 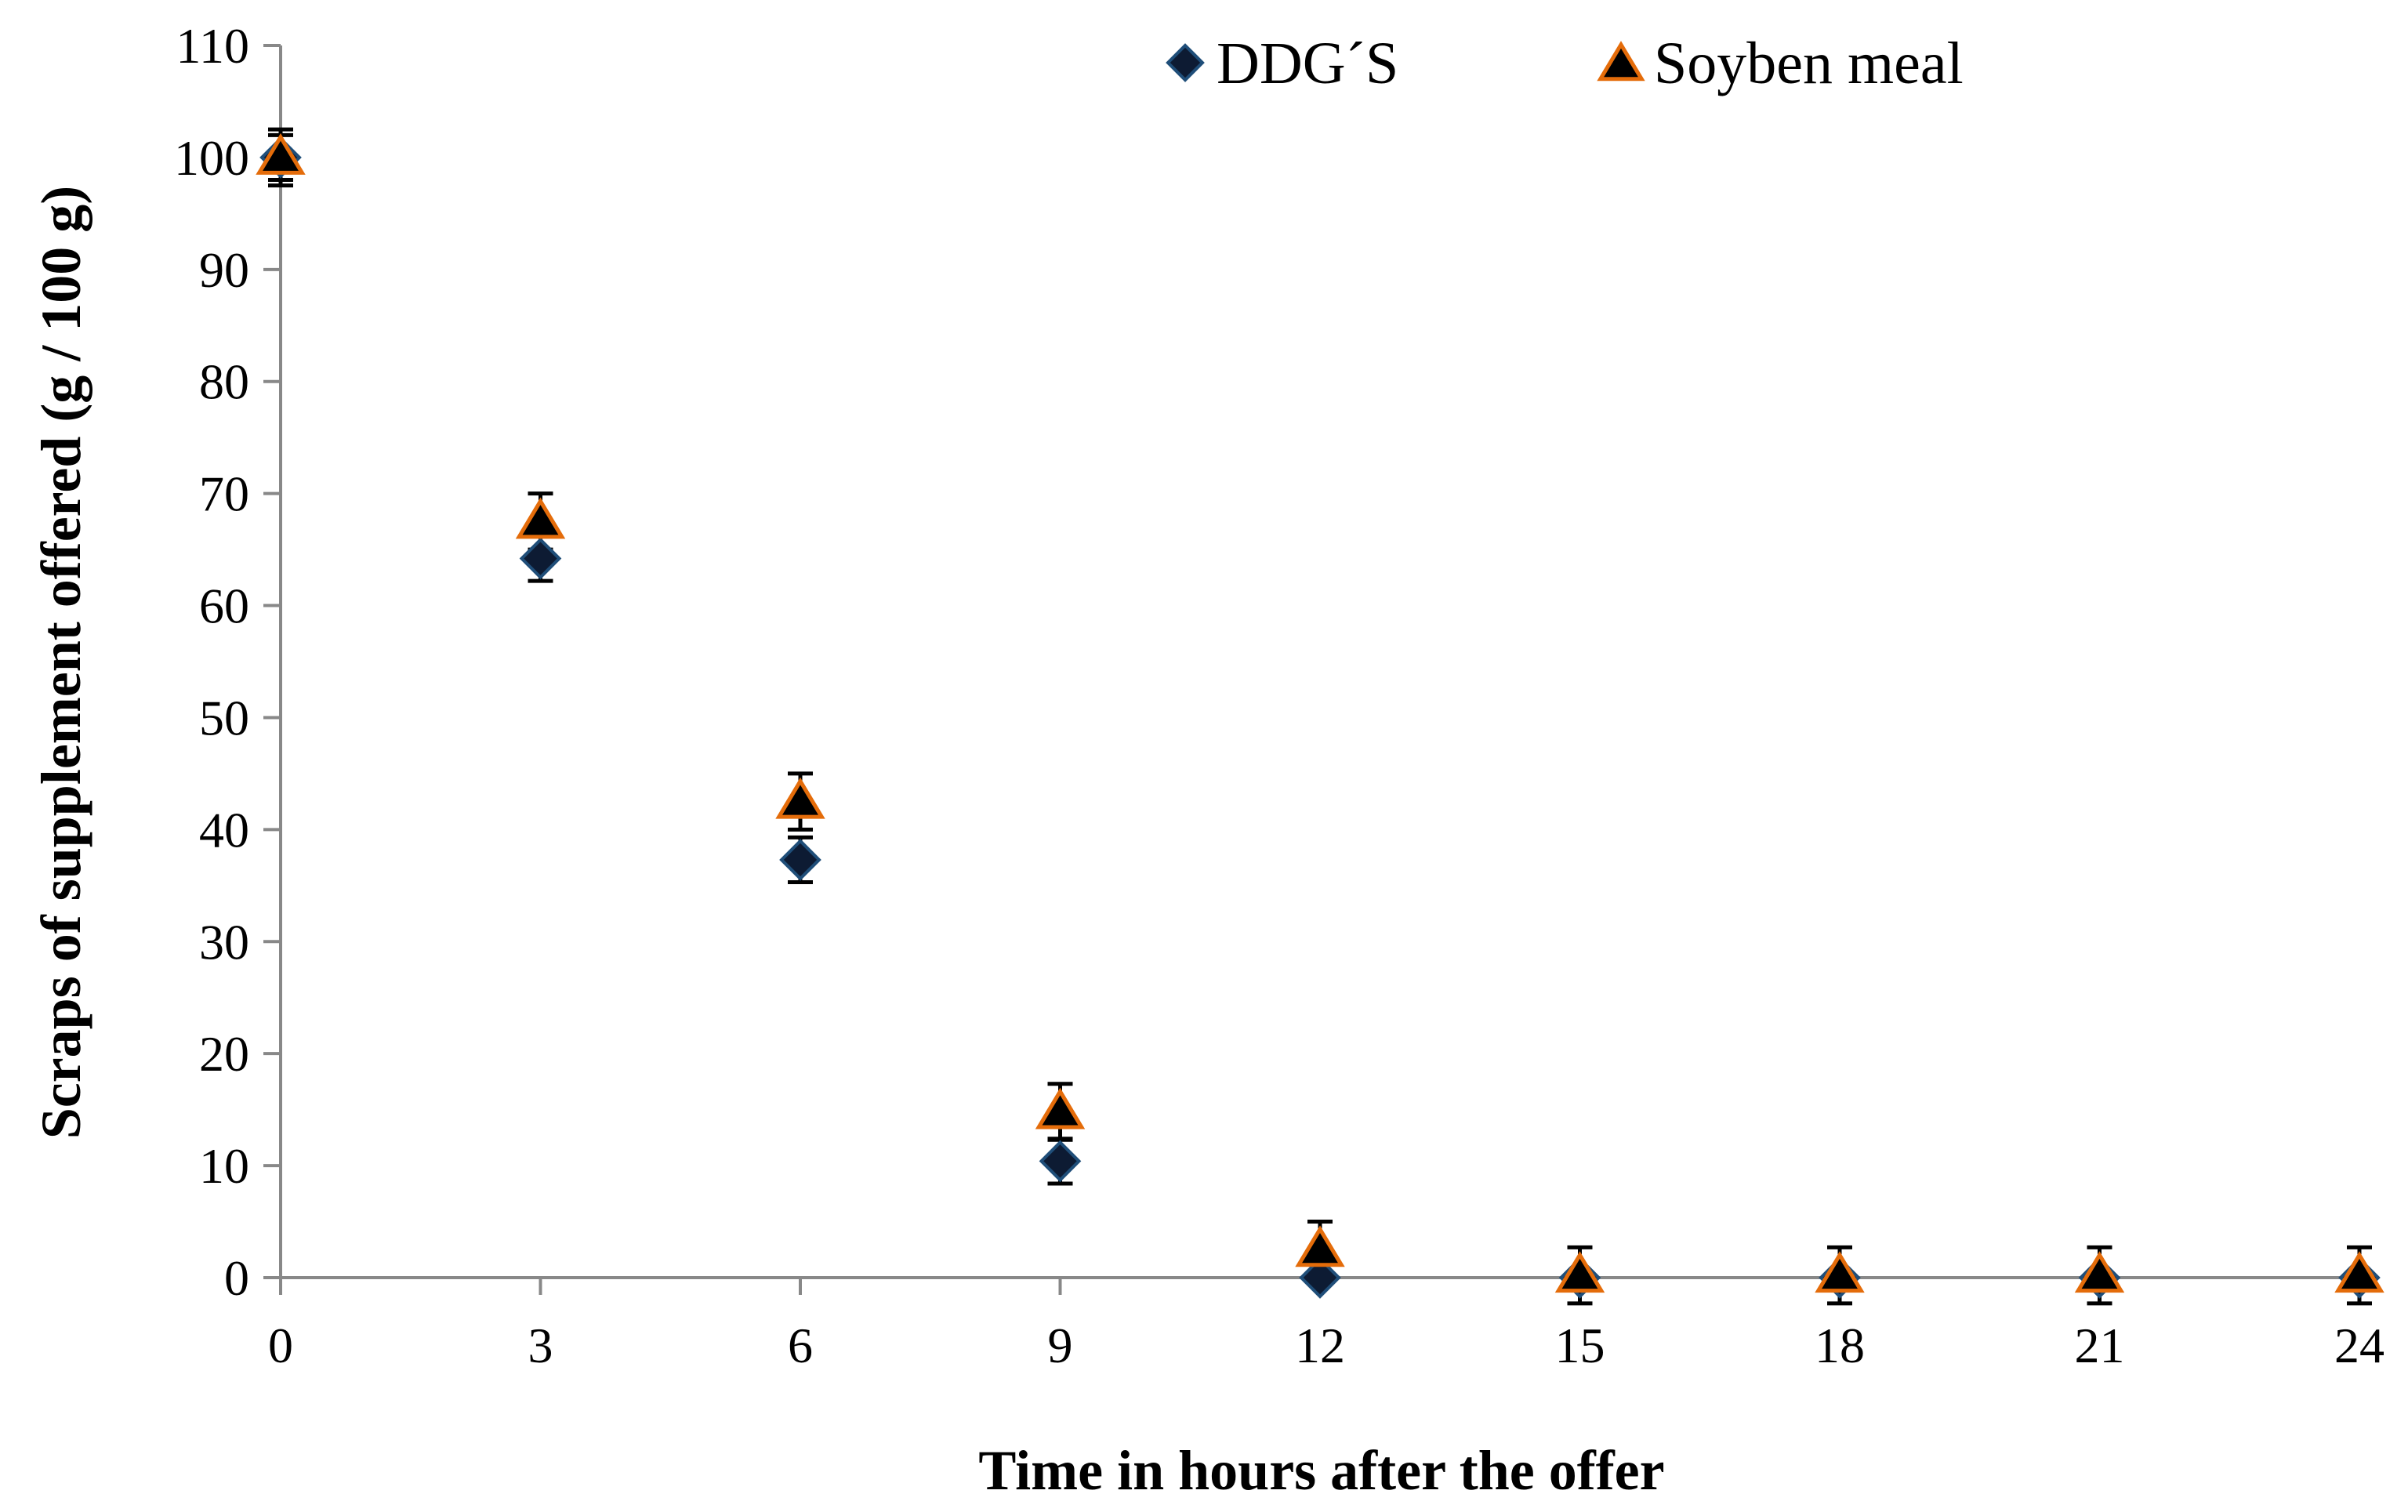 What do you see at coordinates (224, 270) in the screenshot?
I see `y-tick-label: 90` at bounding box center [224, 270].